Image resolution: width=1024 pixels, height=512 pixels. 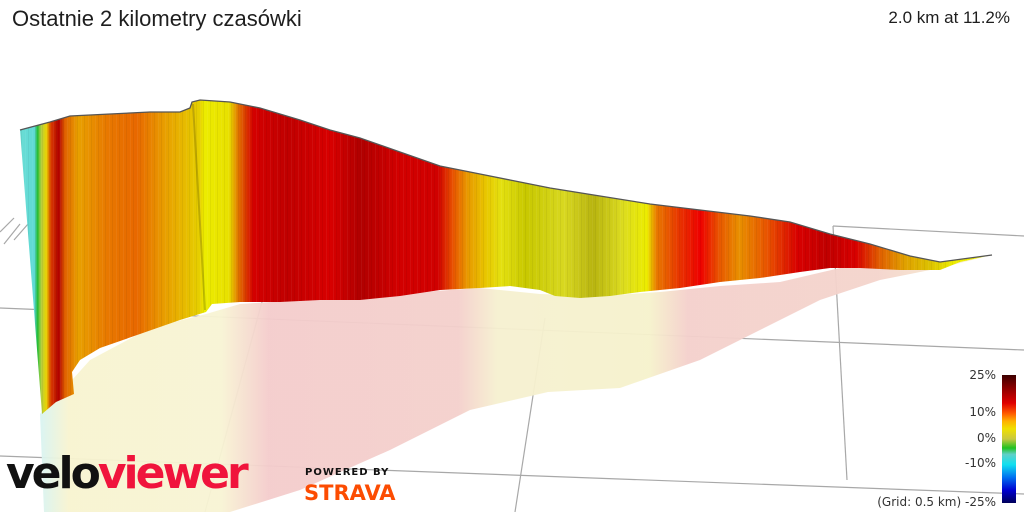 What do you see at coordinates (982, 412) in the screenshot?
I see `legend-label-10: 10%` at bounding box center [982, 412].